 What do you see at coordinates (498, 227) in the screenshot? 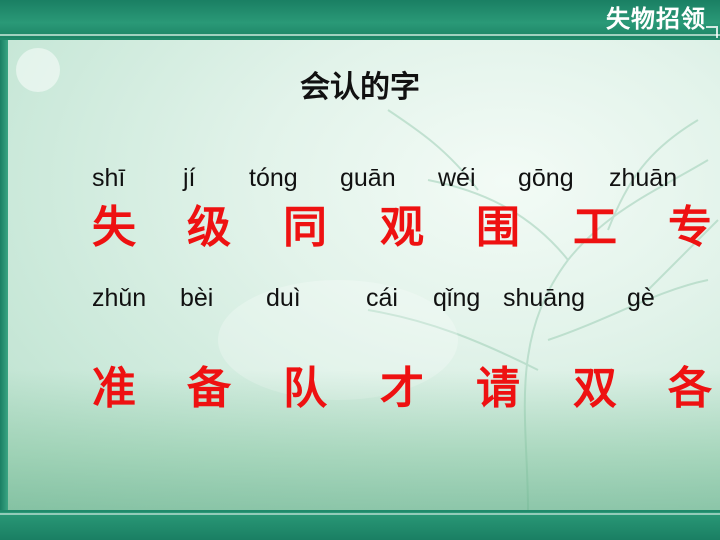
I see `hanzi-wei: 围` at bounding box center [498, 227].